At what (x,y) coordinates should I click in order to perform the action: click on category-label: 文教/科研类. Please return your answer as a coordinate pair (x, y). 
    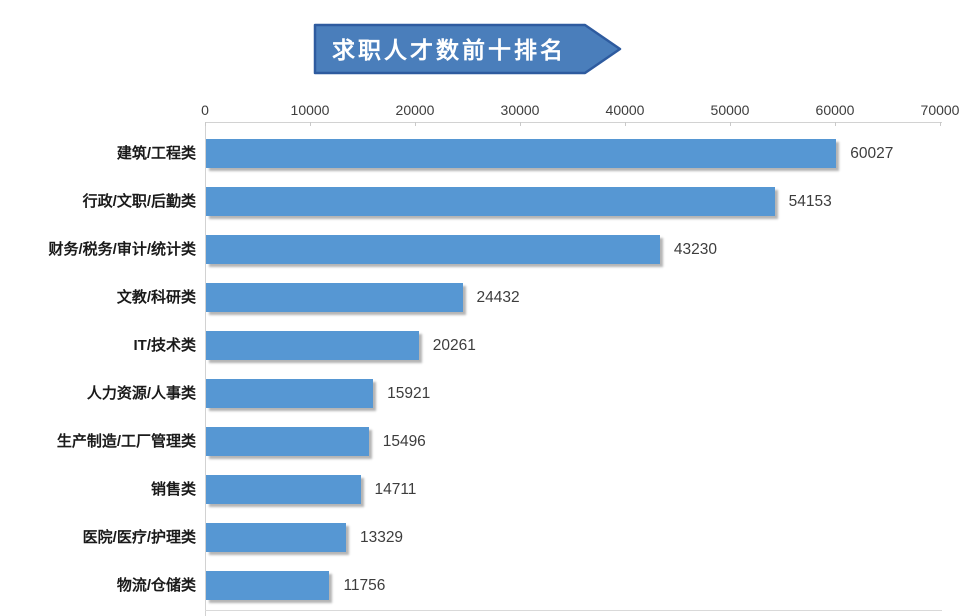
    Looking at the image, I should click on (156, 297).